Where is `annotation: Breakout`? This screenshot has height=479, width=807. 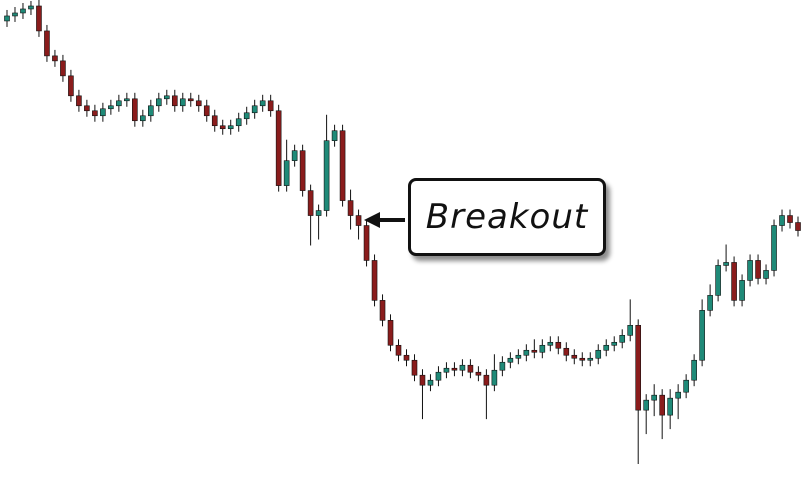
annotation: Breakout is located at coordinates (507, 217).